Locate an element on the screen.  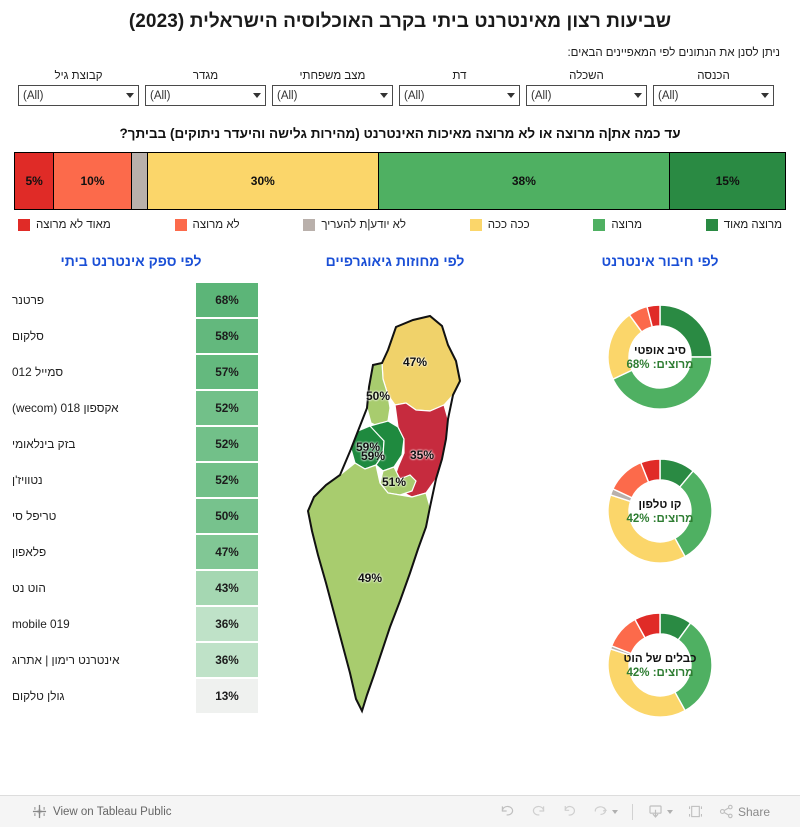
undo-button is located at coordinates (507, 811).